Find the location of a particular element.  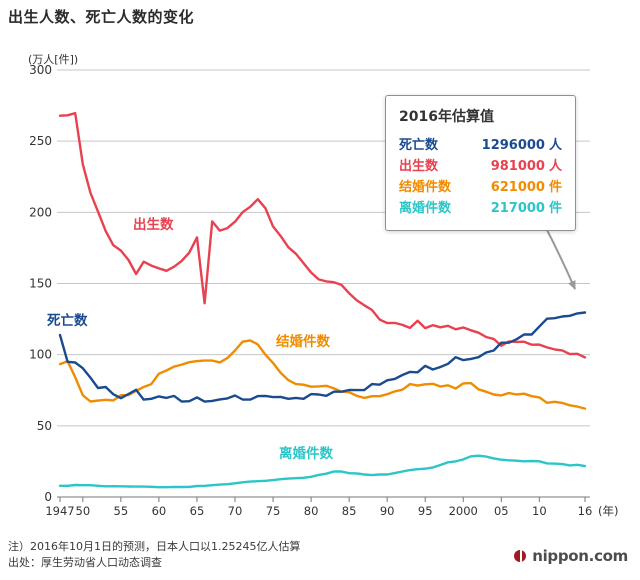

callout-divorces-label: 离婚件数 is located at coordinates (425, 208).